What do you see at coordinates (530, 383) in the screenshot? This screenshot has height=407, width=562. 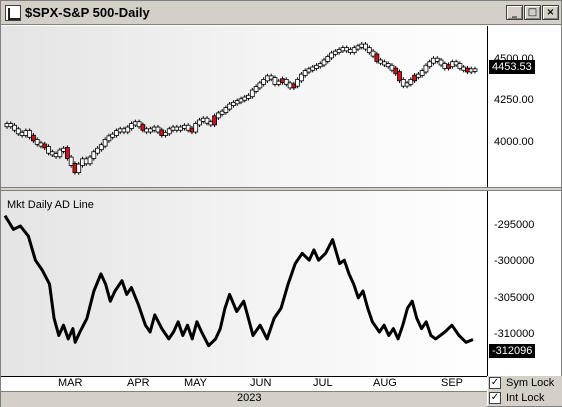 I see `sym-lock-label: Sym Lock` at bounding box center [530, 383].